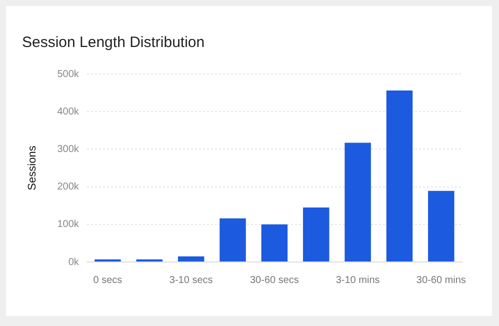  Describe the element at coordinates (107, 280) in the screenshot. I see `x-tick-label: 0 secs` at that location.